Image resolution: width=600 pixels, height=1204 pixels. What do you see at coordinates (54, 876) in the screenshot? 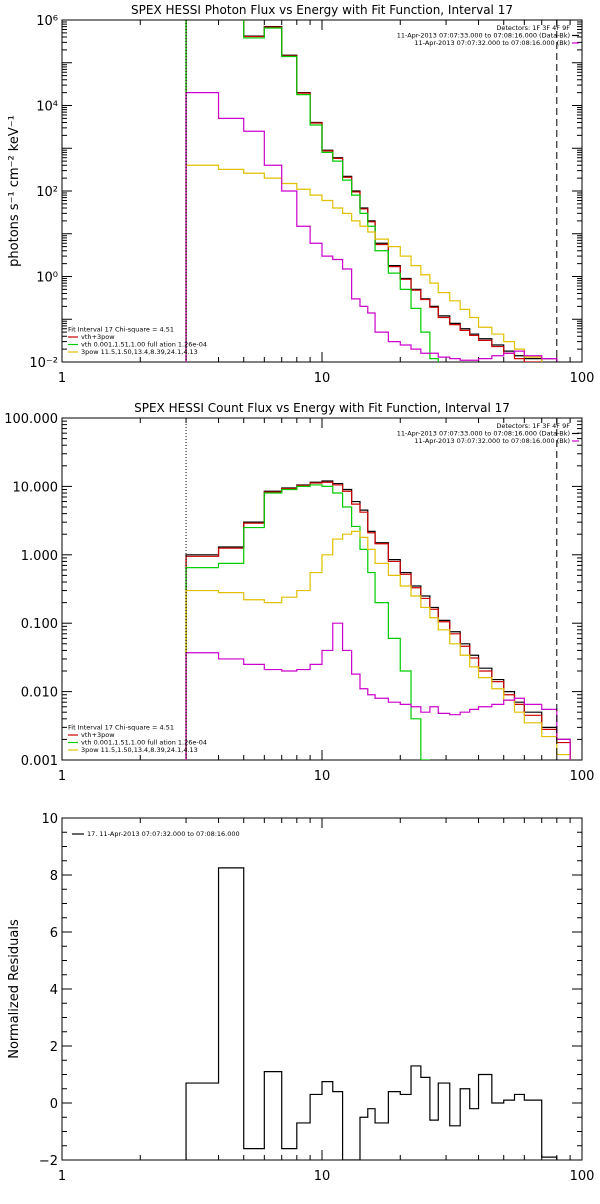
I see `y-tick-label: 8` at bounding box center [54, 876].